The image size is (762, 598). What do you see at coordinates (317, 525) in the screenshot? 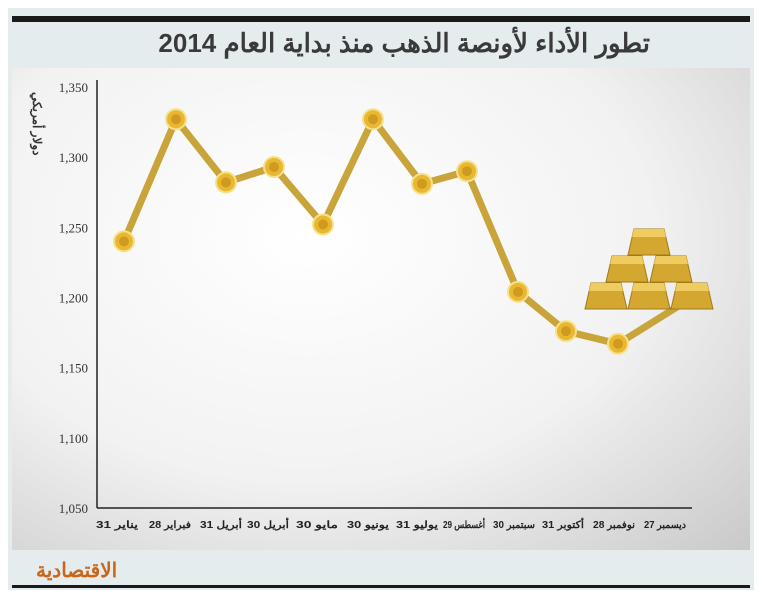
I see `x-tick-label: 30 مايو` at bounding box center [317, 525].